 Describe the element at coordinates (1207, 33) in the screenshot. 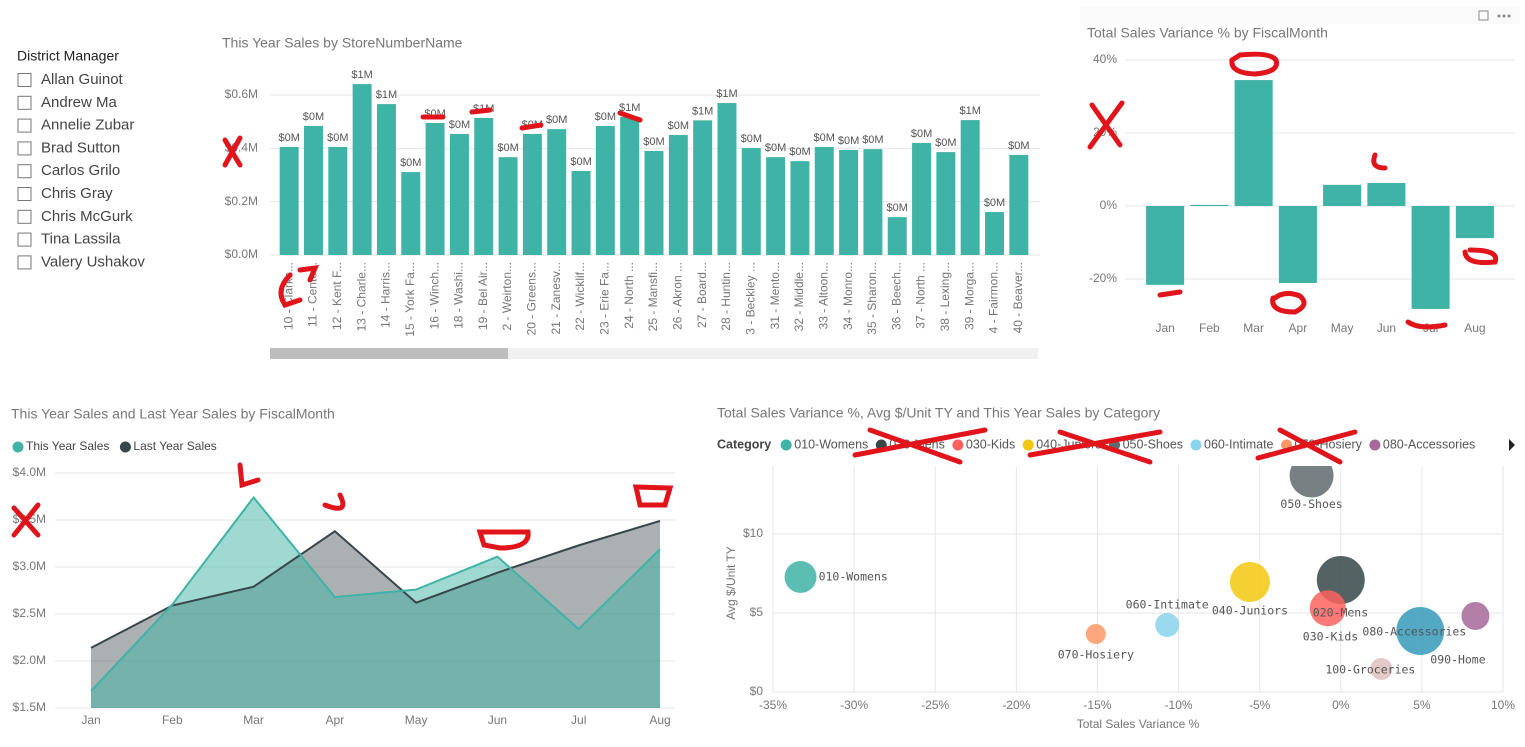

I see `chart-title: Total Sales Variance % by FiscalMonth` at that location.